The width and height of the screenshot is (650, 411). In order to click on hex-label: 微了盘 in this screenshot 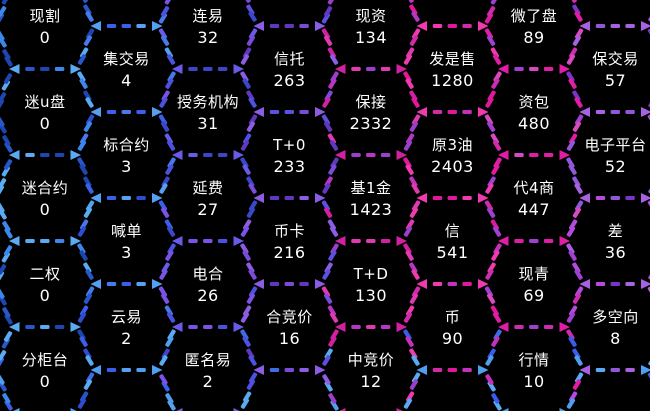, I will do `click(534, 16)`.